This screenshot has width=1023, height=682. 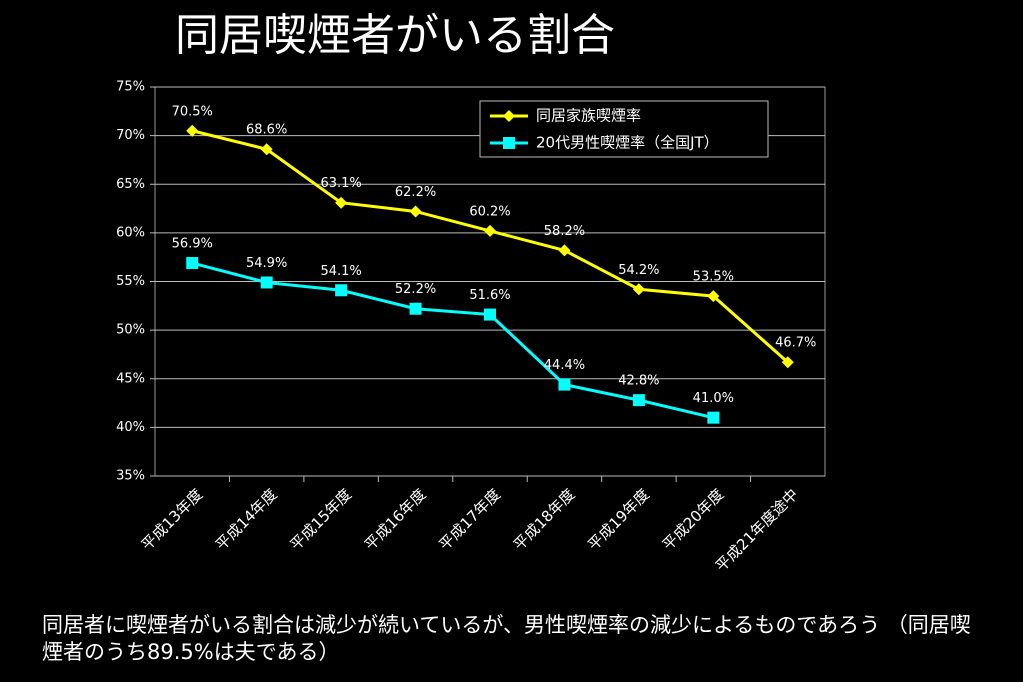 I want to click on y-tick-label: 70%, so click(x=130, y=135).